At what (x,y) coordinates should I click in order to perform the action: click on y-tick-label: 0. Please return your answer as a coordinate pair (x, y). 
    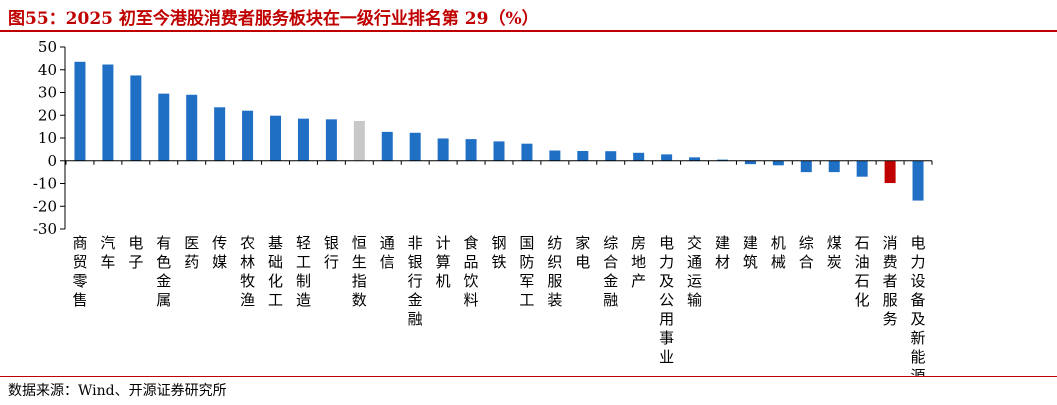
    Looking at the image, I should click on (52, 161).